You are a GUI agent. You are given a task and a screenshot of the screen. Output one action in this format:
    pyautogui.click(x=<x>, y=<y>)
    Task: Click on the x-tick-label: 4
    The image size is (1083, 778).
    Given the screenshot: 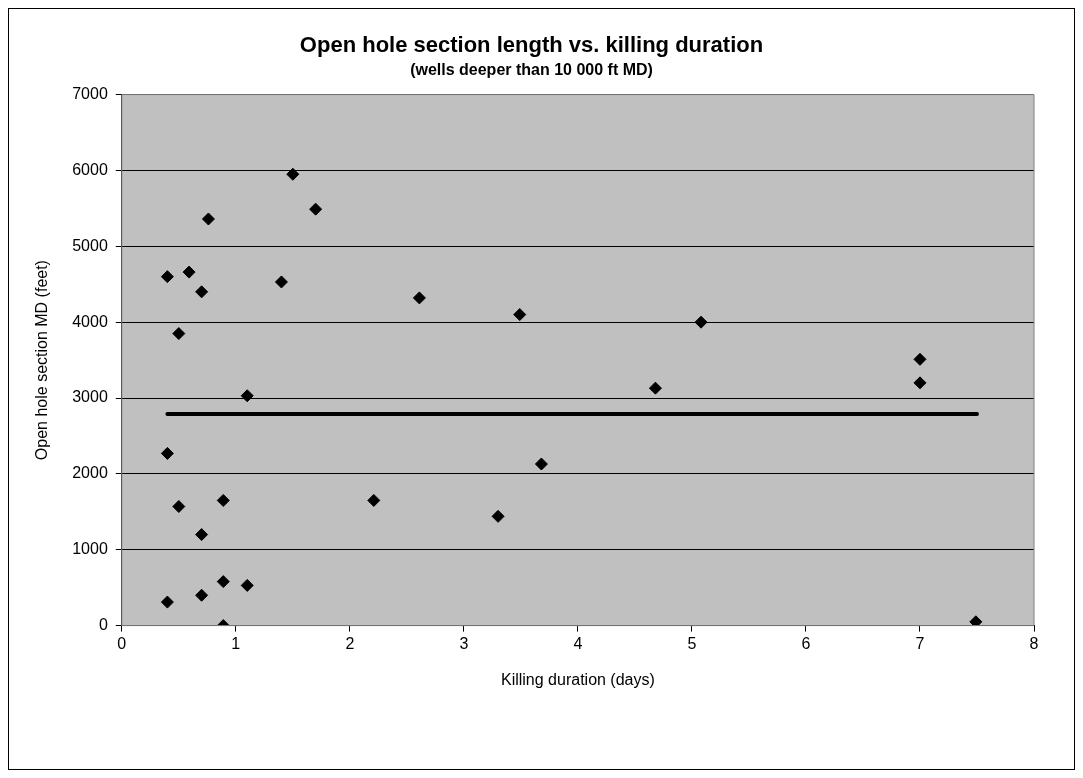 What is the action you would take?
    pyautogui.click(x=578, y=643)
    